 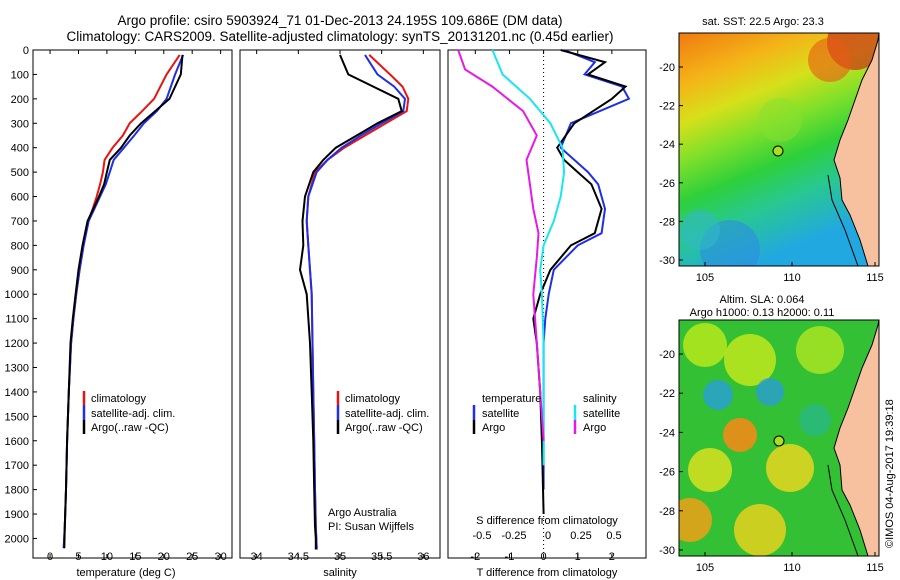 I want to click on depth-tick-label: 1700, so click(x=17, y=466).